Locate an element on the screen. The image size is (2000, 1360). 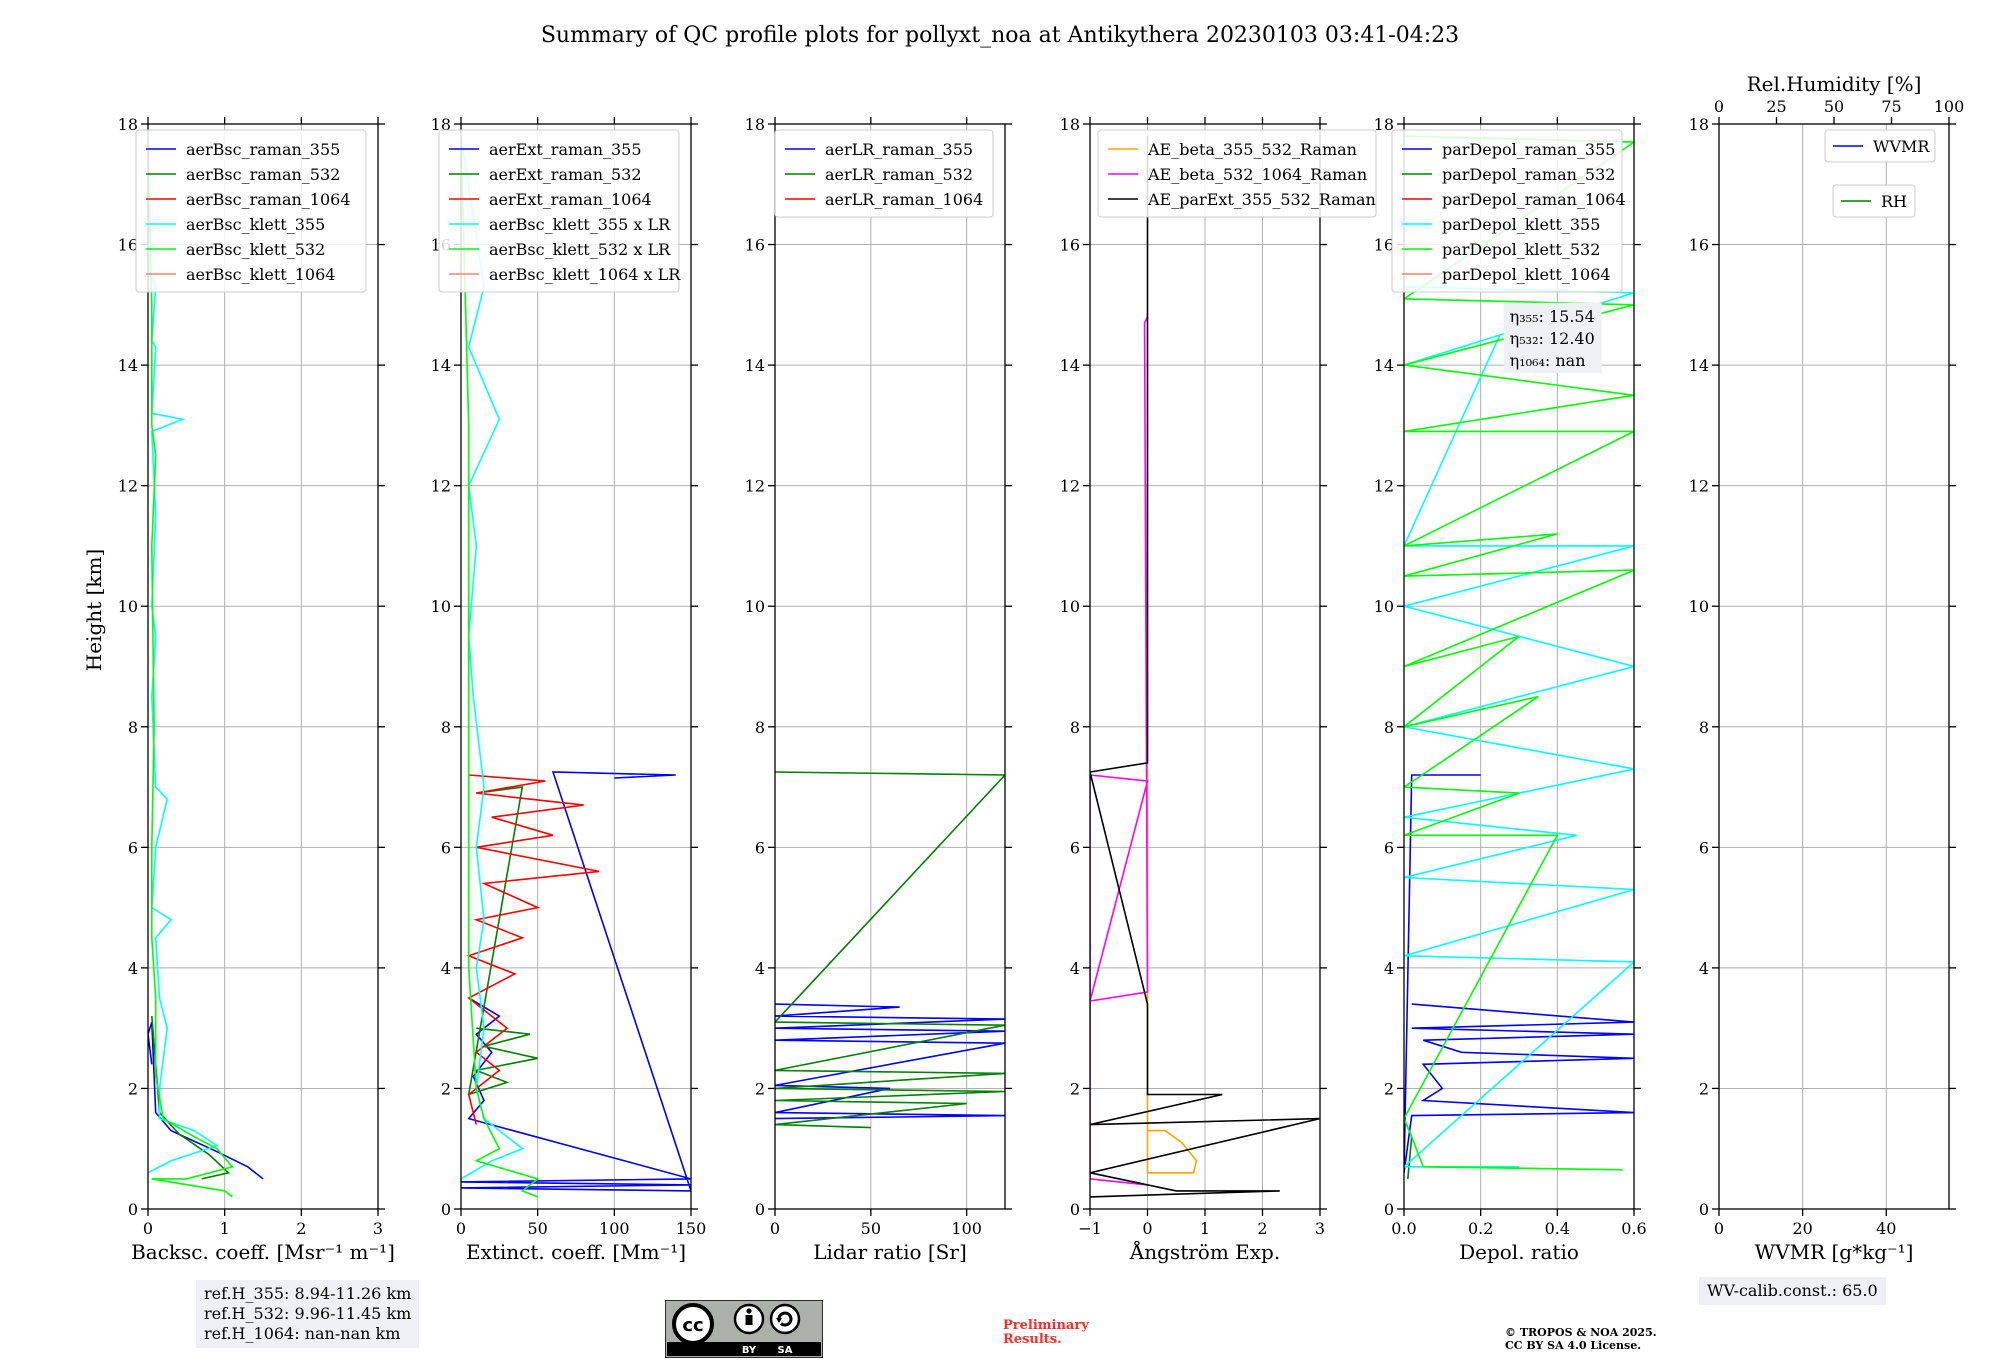
plot-frame is located at coordinates (576, 666).